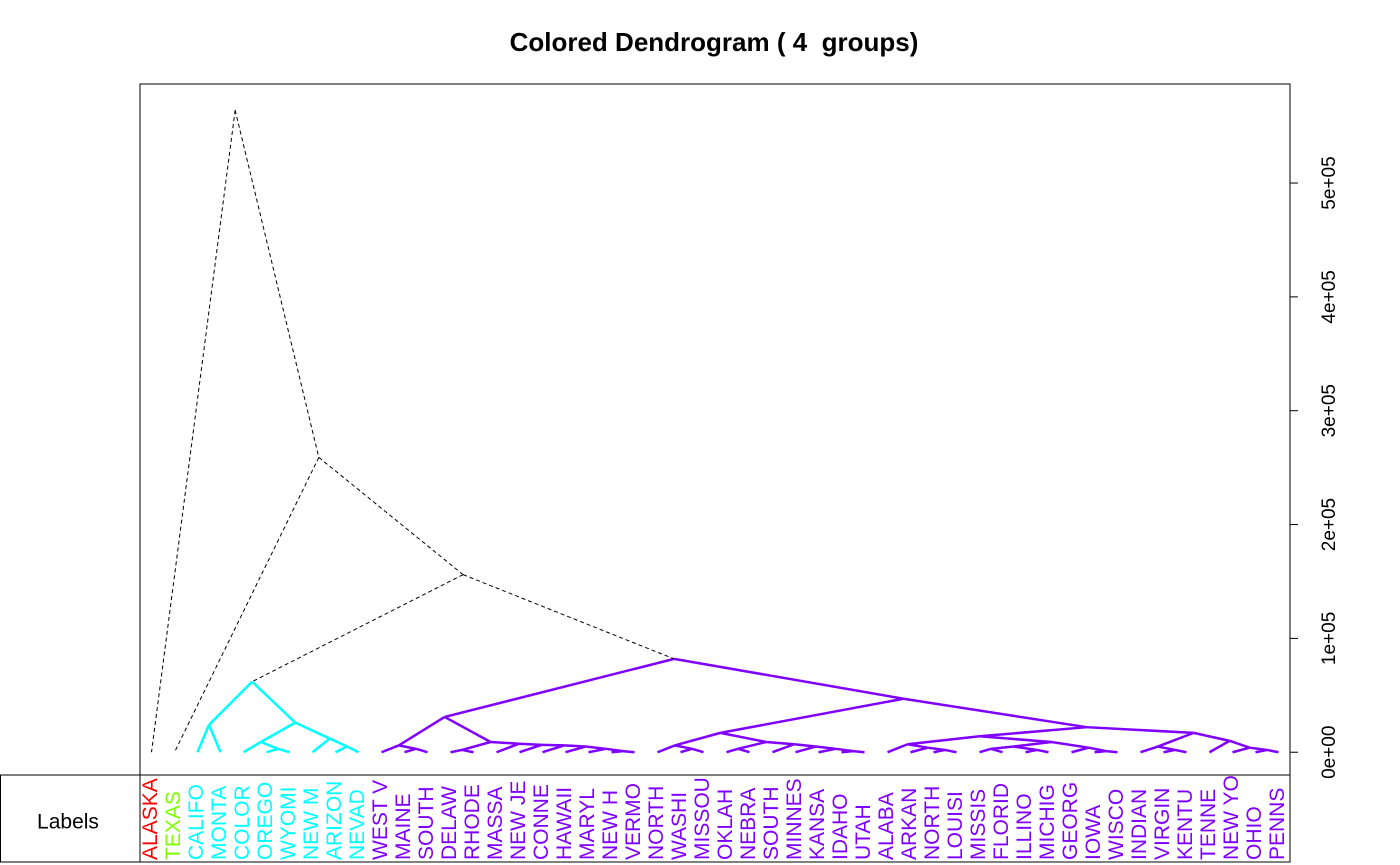 The image size is (1400, 865). Describe the element at coordinates (564, 823) in the screenshot. I see `leaf-label: HAWAII` at that location.